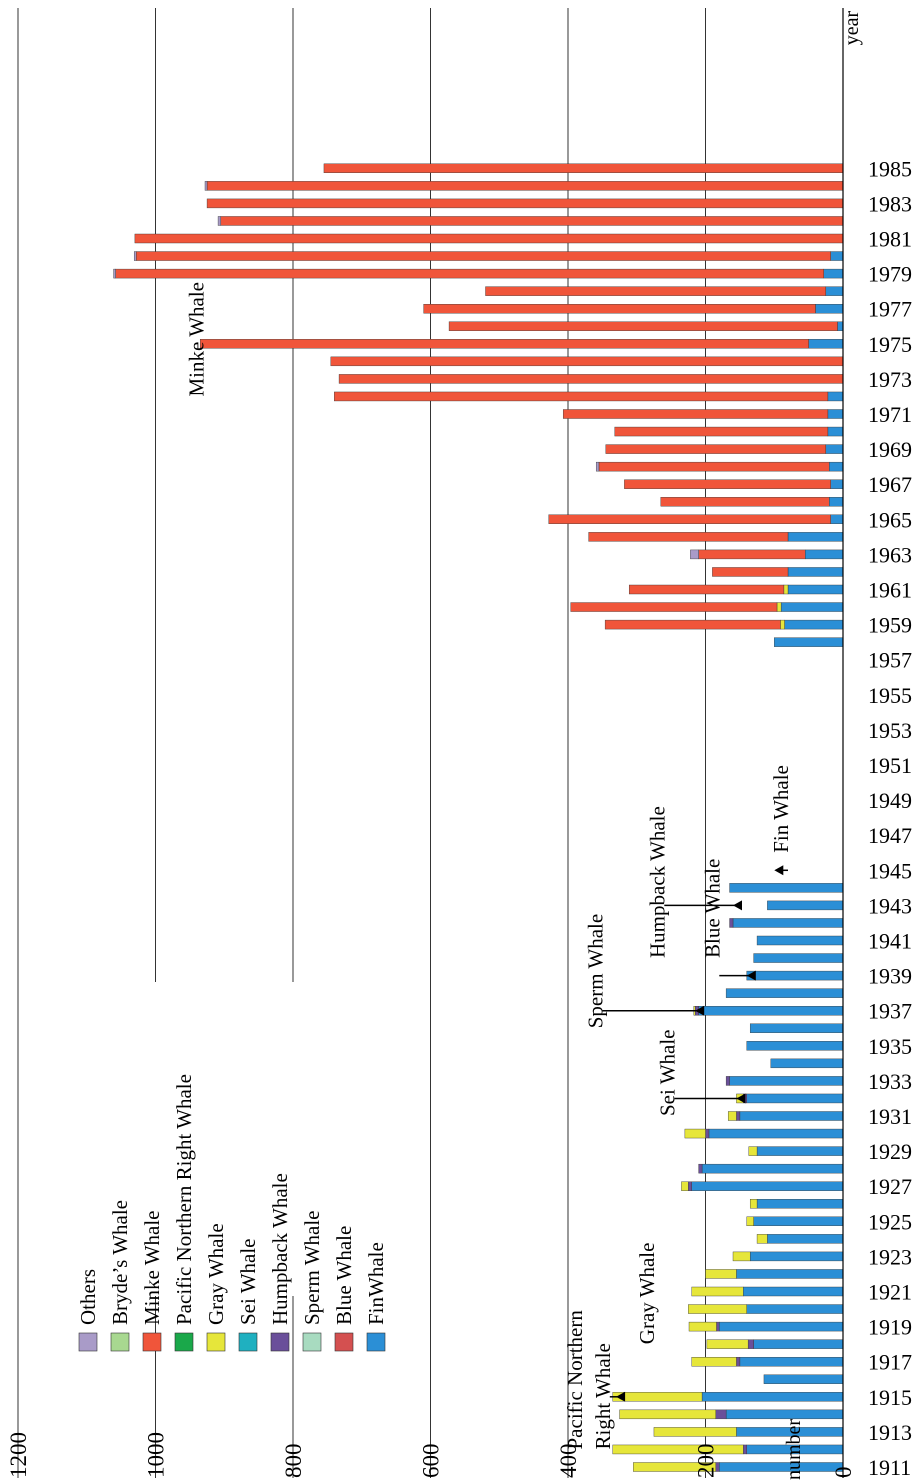 The width and height of the screenshot is (923, 1481). Describe the element at coordinates (717, 1291) in the screenshot. I see `bar-1921-gray-whale` at that location.